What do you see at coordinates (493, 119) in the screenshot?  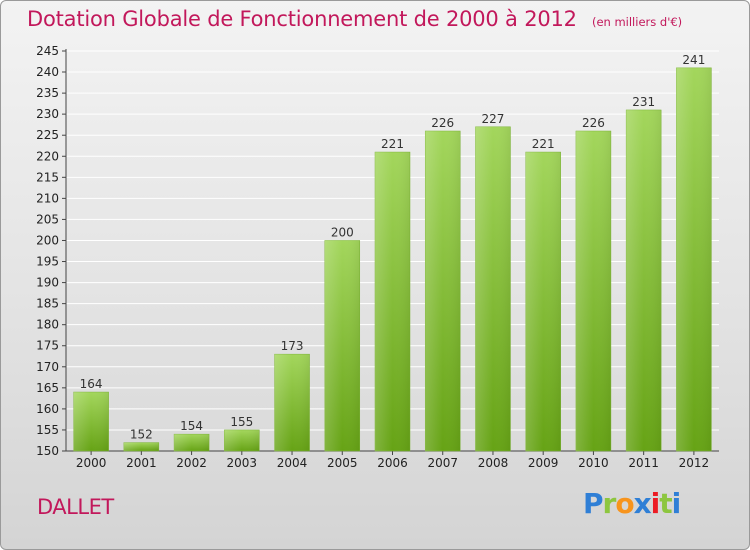 I see `value-label-2008: 227` at bounding box center [493, 119].